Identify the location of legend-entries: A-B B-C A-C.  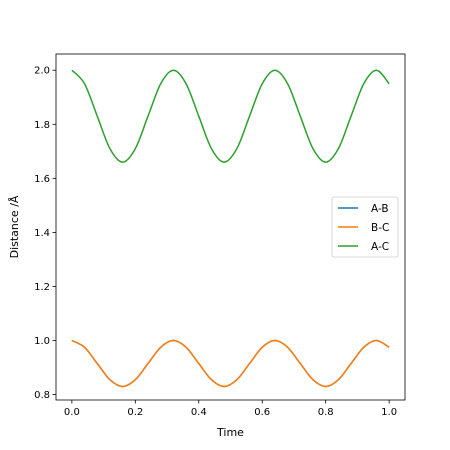
(363, 228).